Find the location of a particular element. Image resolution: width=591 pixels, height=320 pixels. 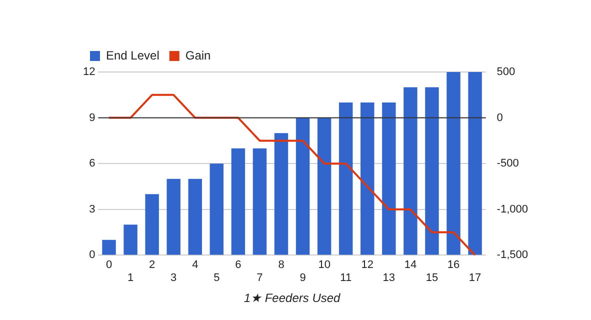

y2-tick-label: 500 is located at coordinates (506, 72).